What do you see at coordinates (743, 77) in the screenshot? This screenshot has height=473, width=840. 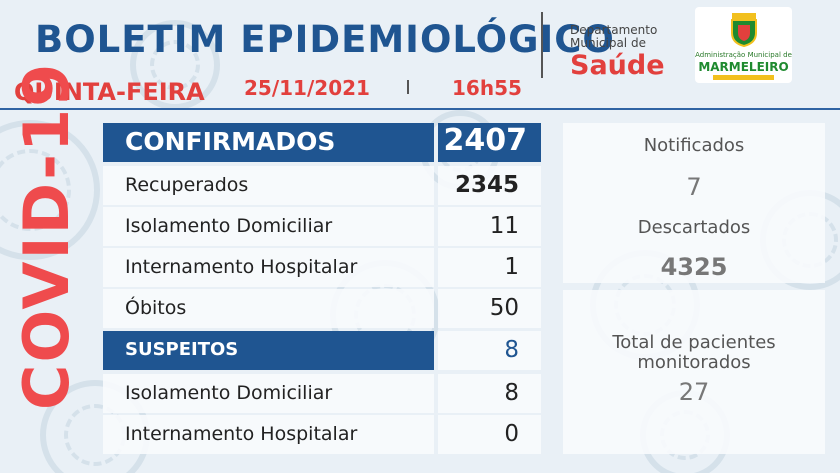 I see `logo-ribbon` at bounding box center [743, 77].